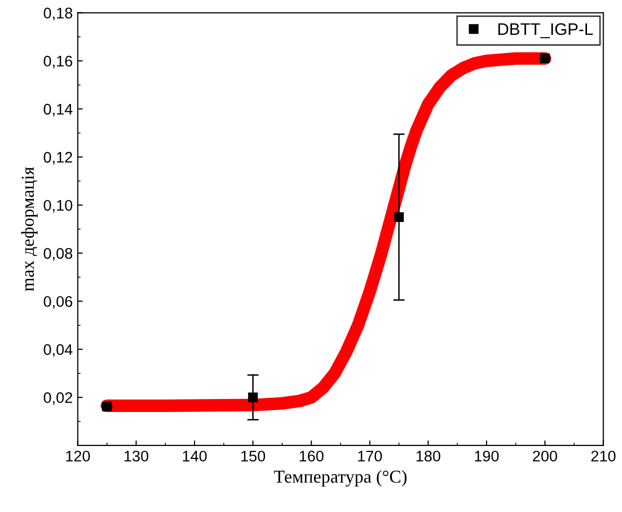 The height and width of the screenshot is (512, 622). Describe the element at coordinates (253, 456) in the screenshot. I see `x-tick-label: 150` at that location.